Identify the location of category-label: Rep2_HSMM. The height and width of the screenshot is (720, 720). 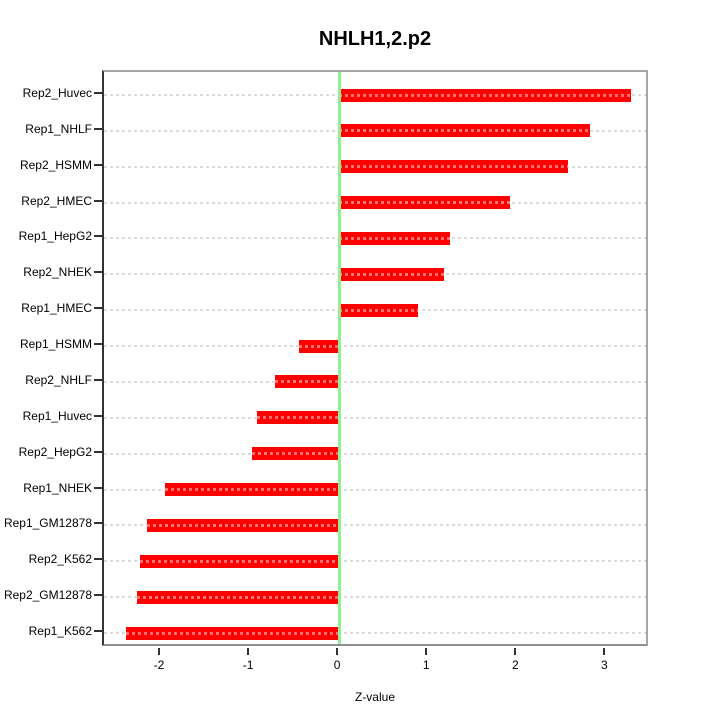
(55, 164).